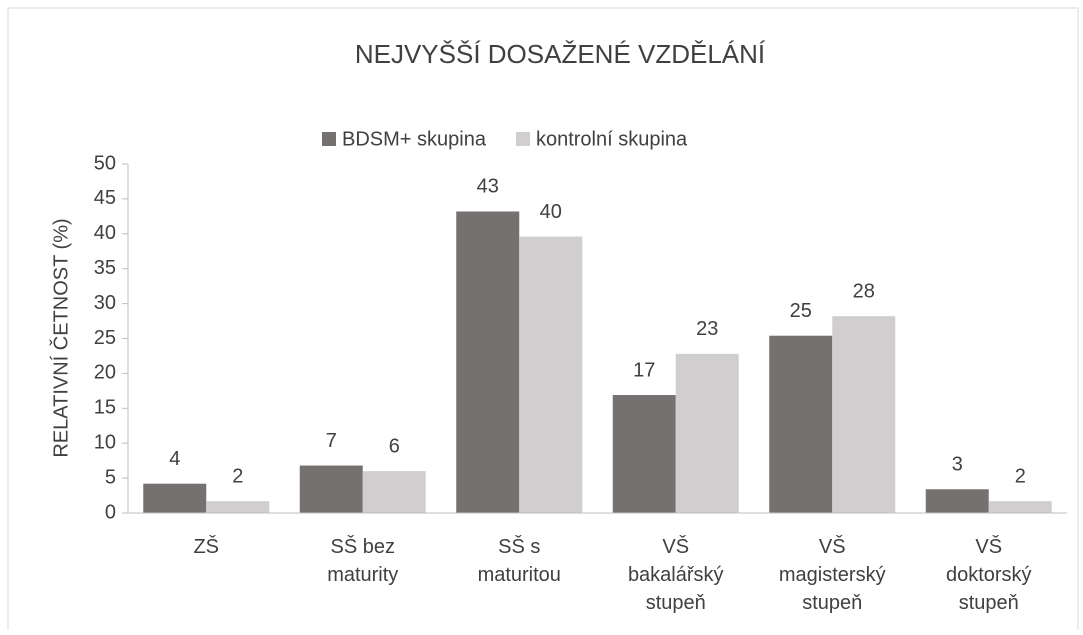  Describe the element at coordinates (801, 311) in the screenshot. I see `data-label: 25` at that location.